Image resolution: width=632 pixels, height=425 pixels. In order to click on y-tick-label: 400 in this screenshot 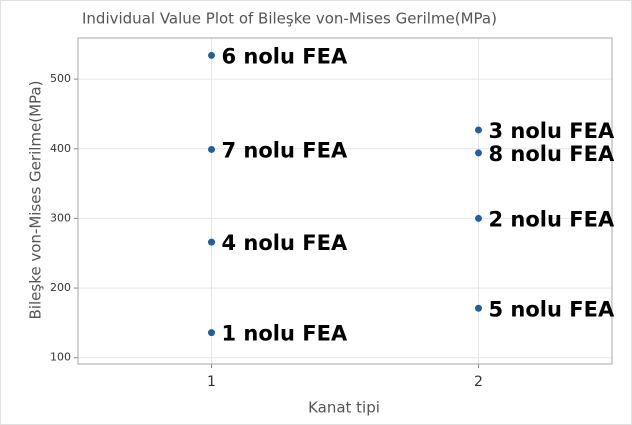, I will do `click(60, 148)`.